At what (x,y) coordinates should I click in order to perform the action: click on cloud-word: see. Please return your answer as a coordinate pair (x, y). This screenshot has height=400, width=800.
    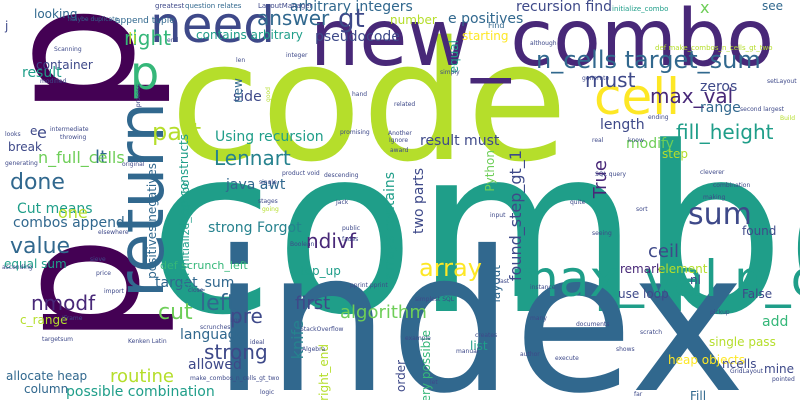
    Looking at the image, I should click on (772, 6).